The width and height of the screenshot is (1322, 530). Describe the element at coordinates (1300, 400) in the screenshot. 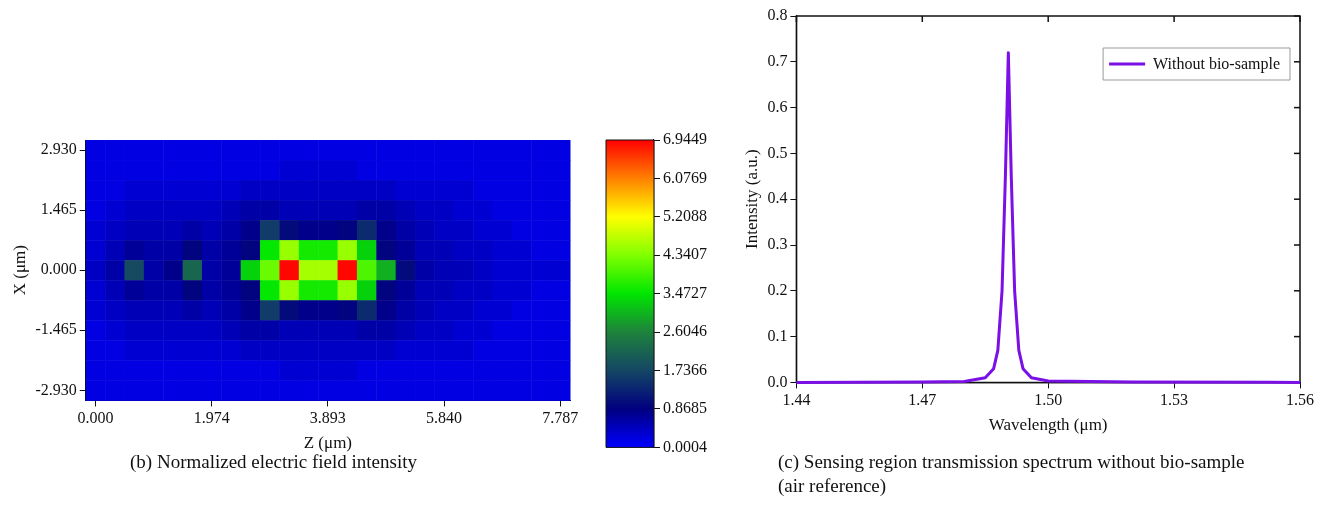

I see `x-tick-label: 1.56` at that location.